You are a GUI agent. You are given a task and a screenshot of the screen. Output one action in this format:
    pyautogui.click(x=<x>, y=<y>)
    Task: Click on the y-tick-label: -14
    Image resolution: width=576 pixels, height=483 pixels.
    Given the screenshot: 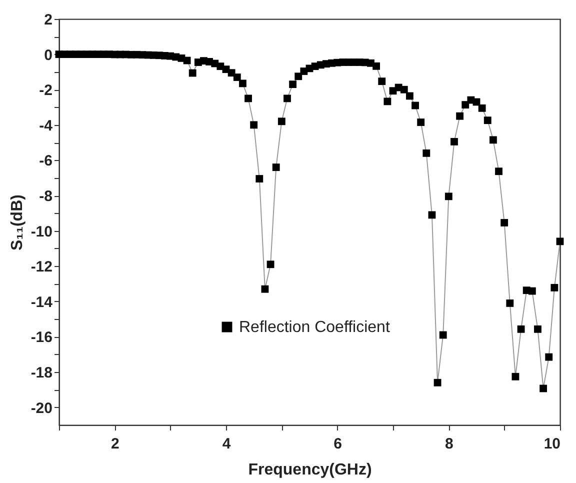 What is the action you would take?
    pyautogui.click(x=42, y=302)
    